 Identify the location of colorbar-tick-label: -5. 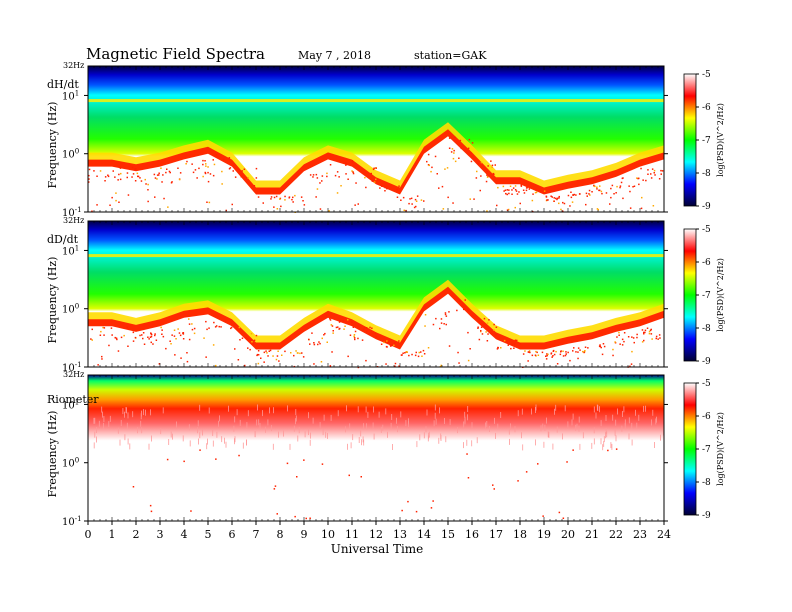
(706, 75).